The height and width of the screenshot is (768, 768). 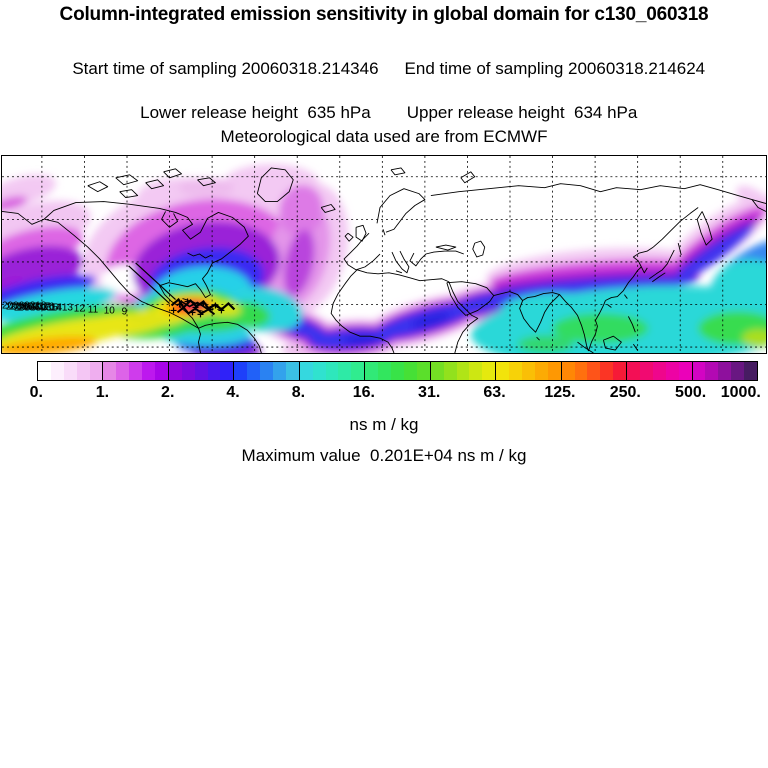 I want to click on colorbar-tick: 4., so click(x=233, y=392).